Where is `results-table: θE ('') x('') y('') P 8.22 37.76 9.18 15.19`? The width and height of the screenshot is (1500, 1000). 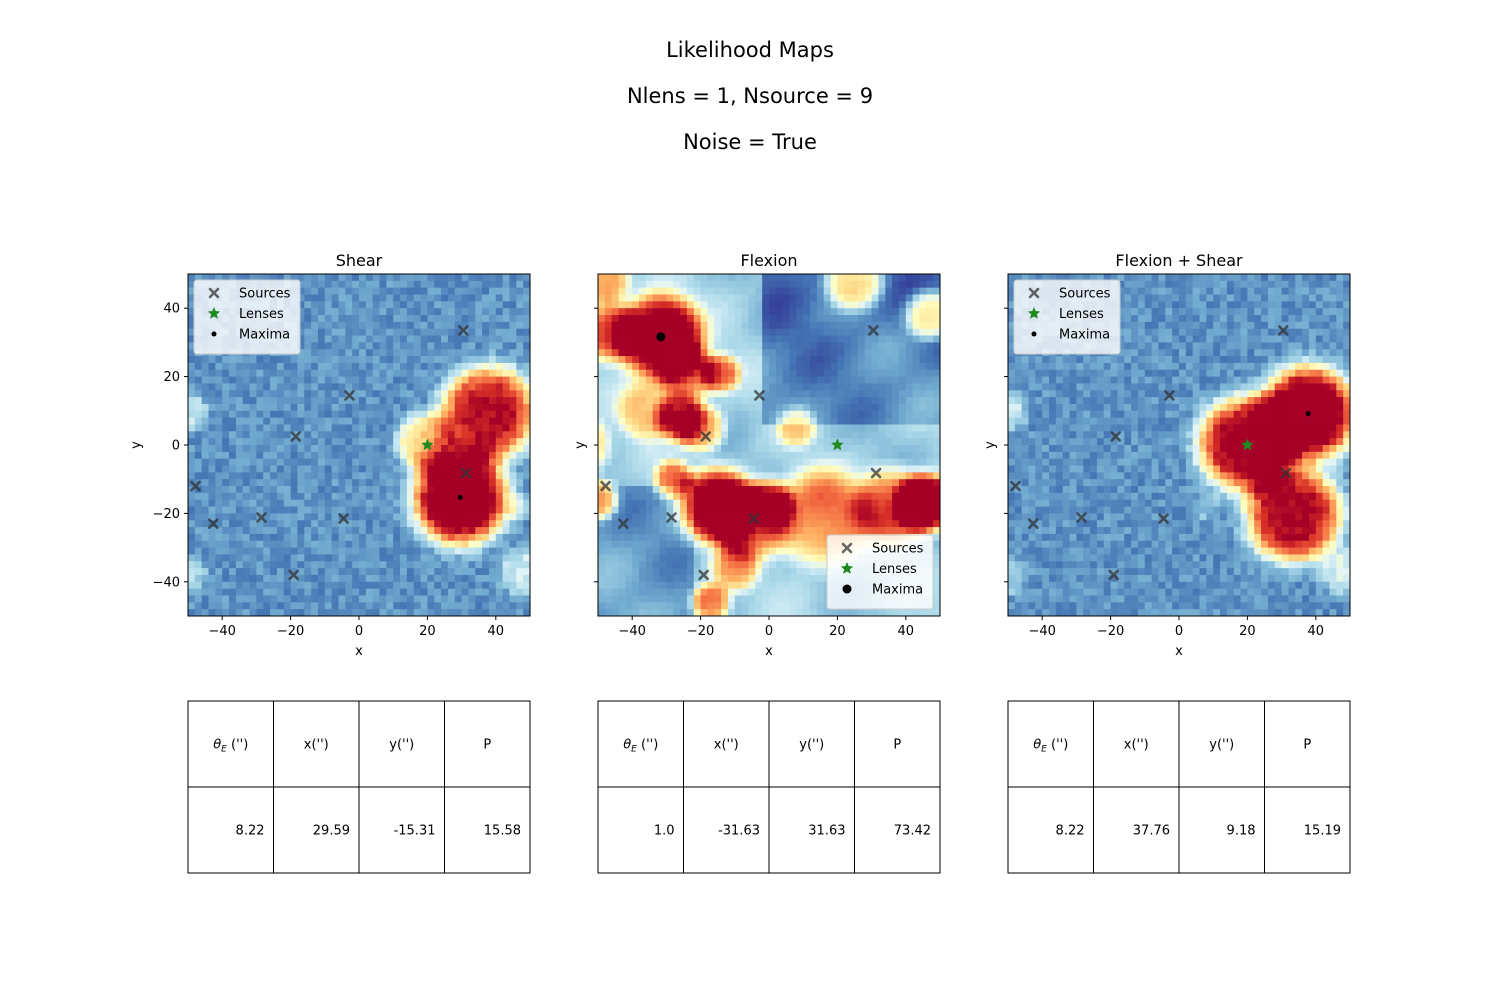 results-table: θE ('') x('') y('') P 8.22 37.76 9.18 15.19 is located at coordinates (1179, 787).